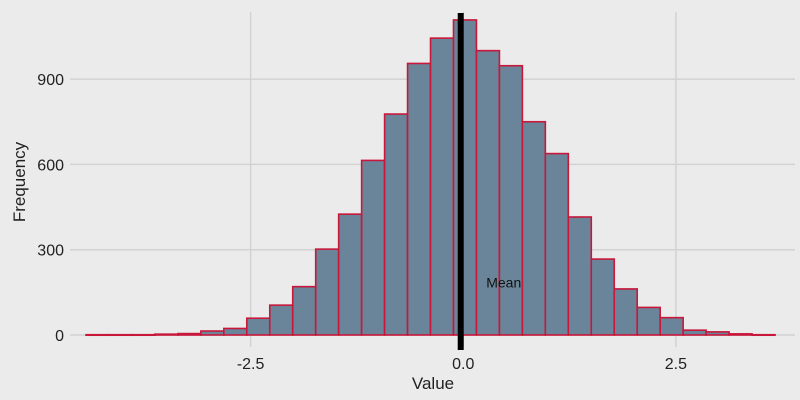 The height and width of the screenshot is (400, 800). Describe the element at coordinates (433, 383) in the screenshot. I see `x-axis-label: Value` at that location.